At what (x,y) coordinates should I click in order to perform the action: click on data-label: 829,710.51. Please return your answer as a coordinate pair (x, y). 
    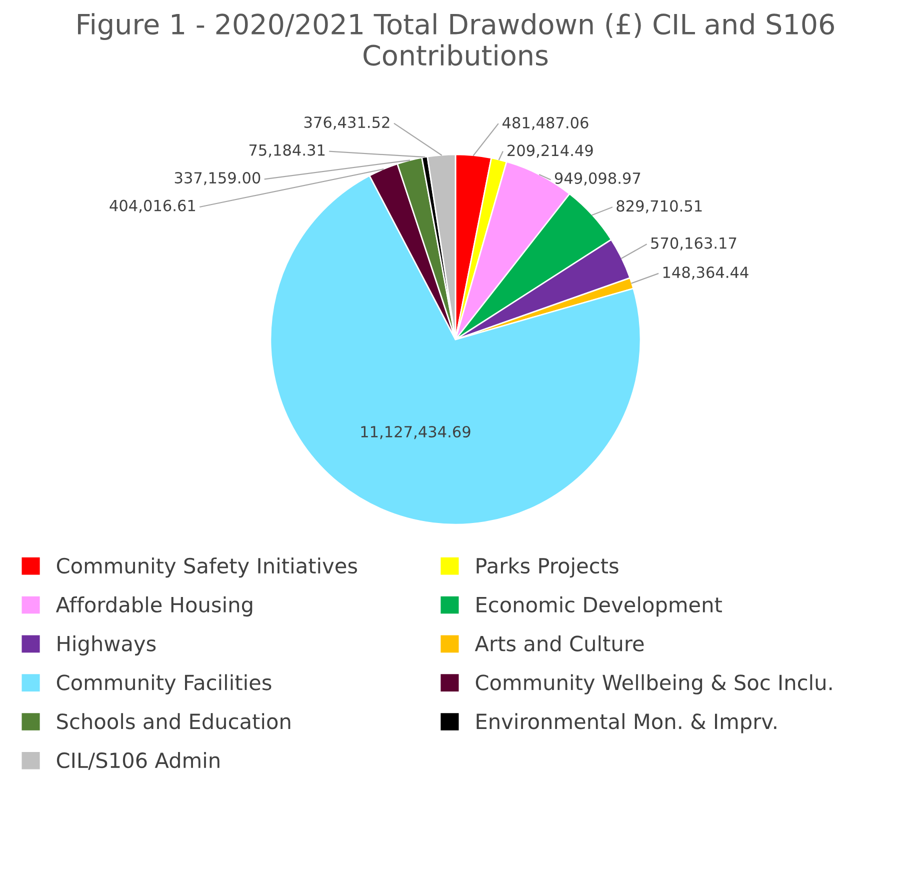
    Looking at the image, I should click on (659, 207).